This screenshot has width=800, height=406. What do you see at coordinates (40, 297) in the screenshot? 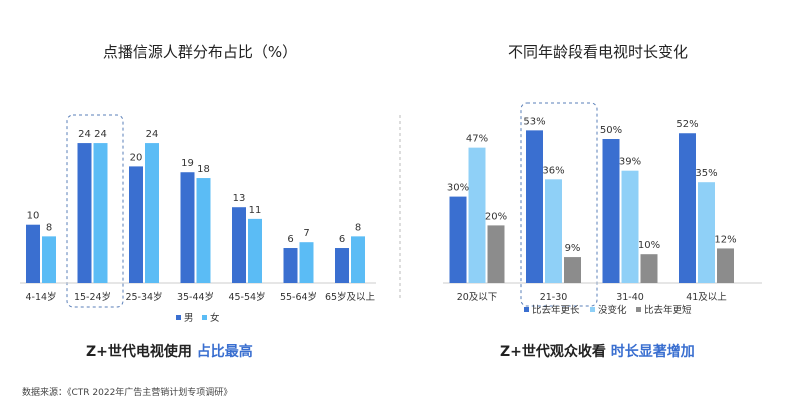
I see `x-tick-label: 4-14岁` at bounding box center [40, 297].